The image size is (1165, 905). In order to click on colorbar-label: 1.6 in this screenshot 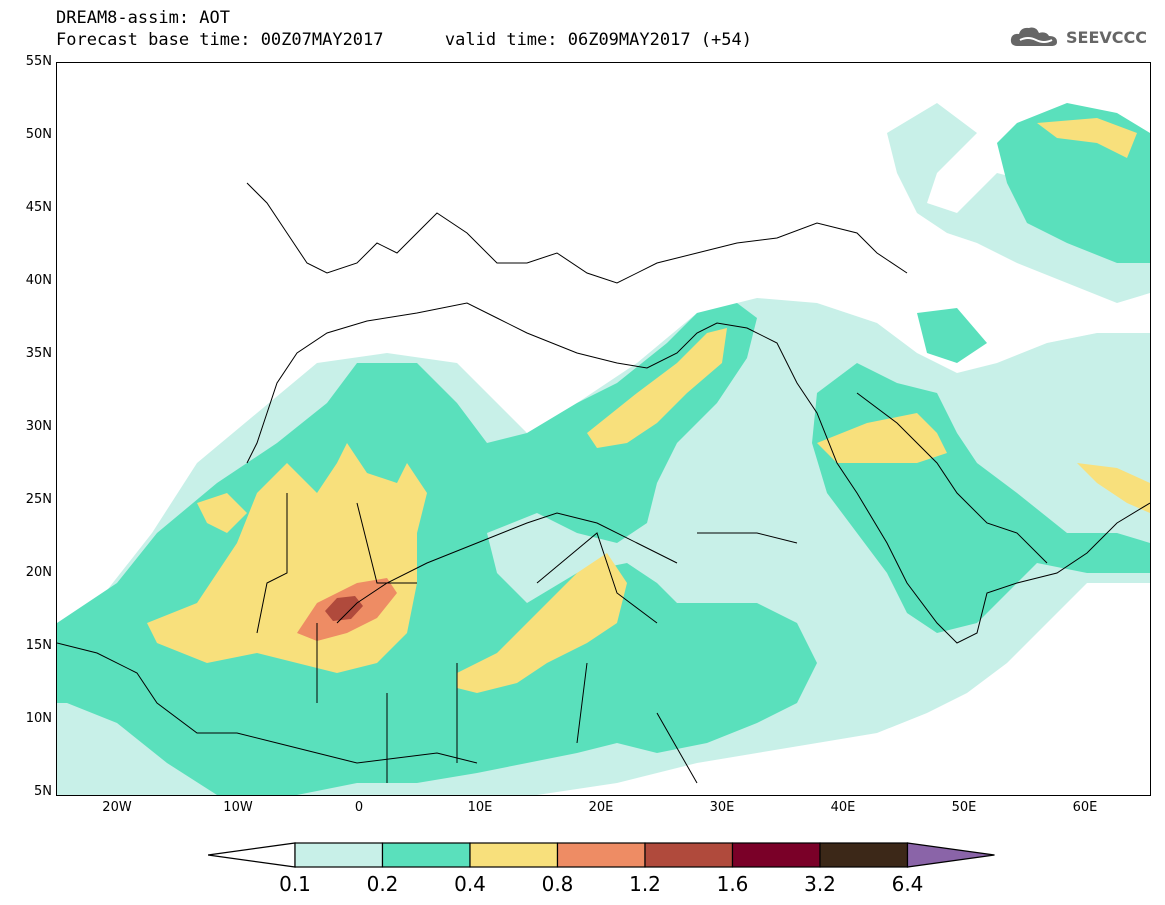, I will do `click(732, 884)`.